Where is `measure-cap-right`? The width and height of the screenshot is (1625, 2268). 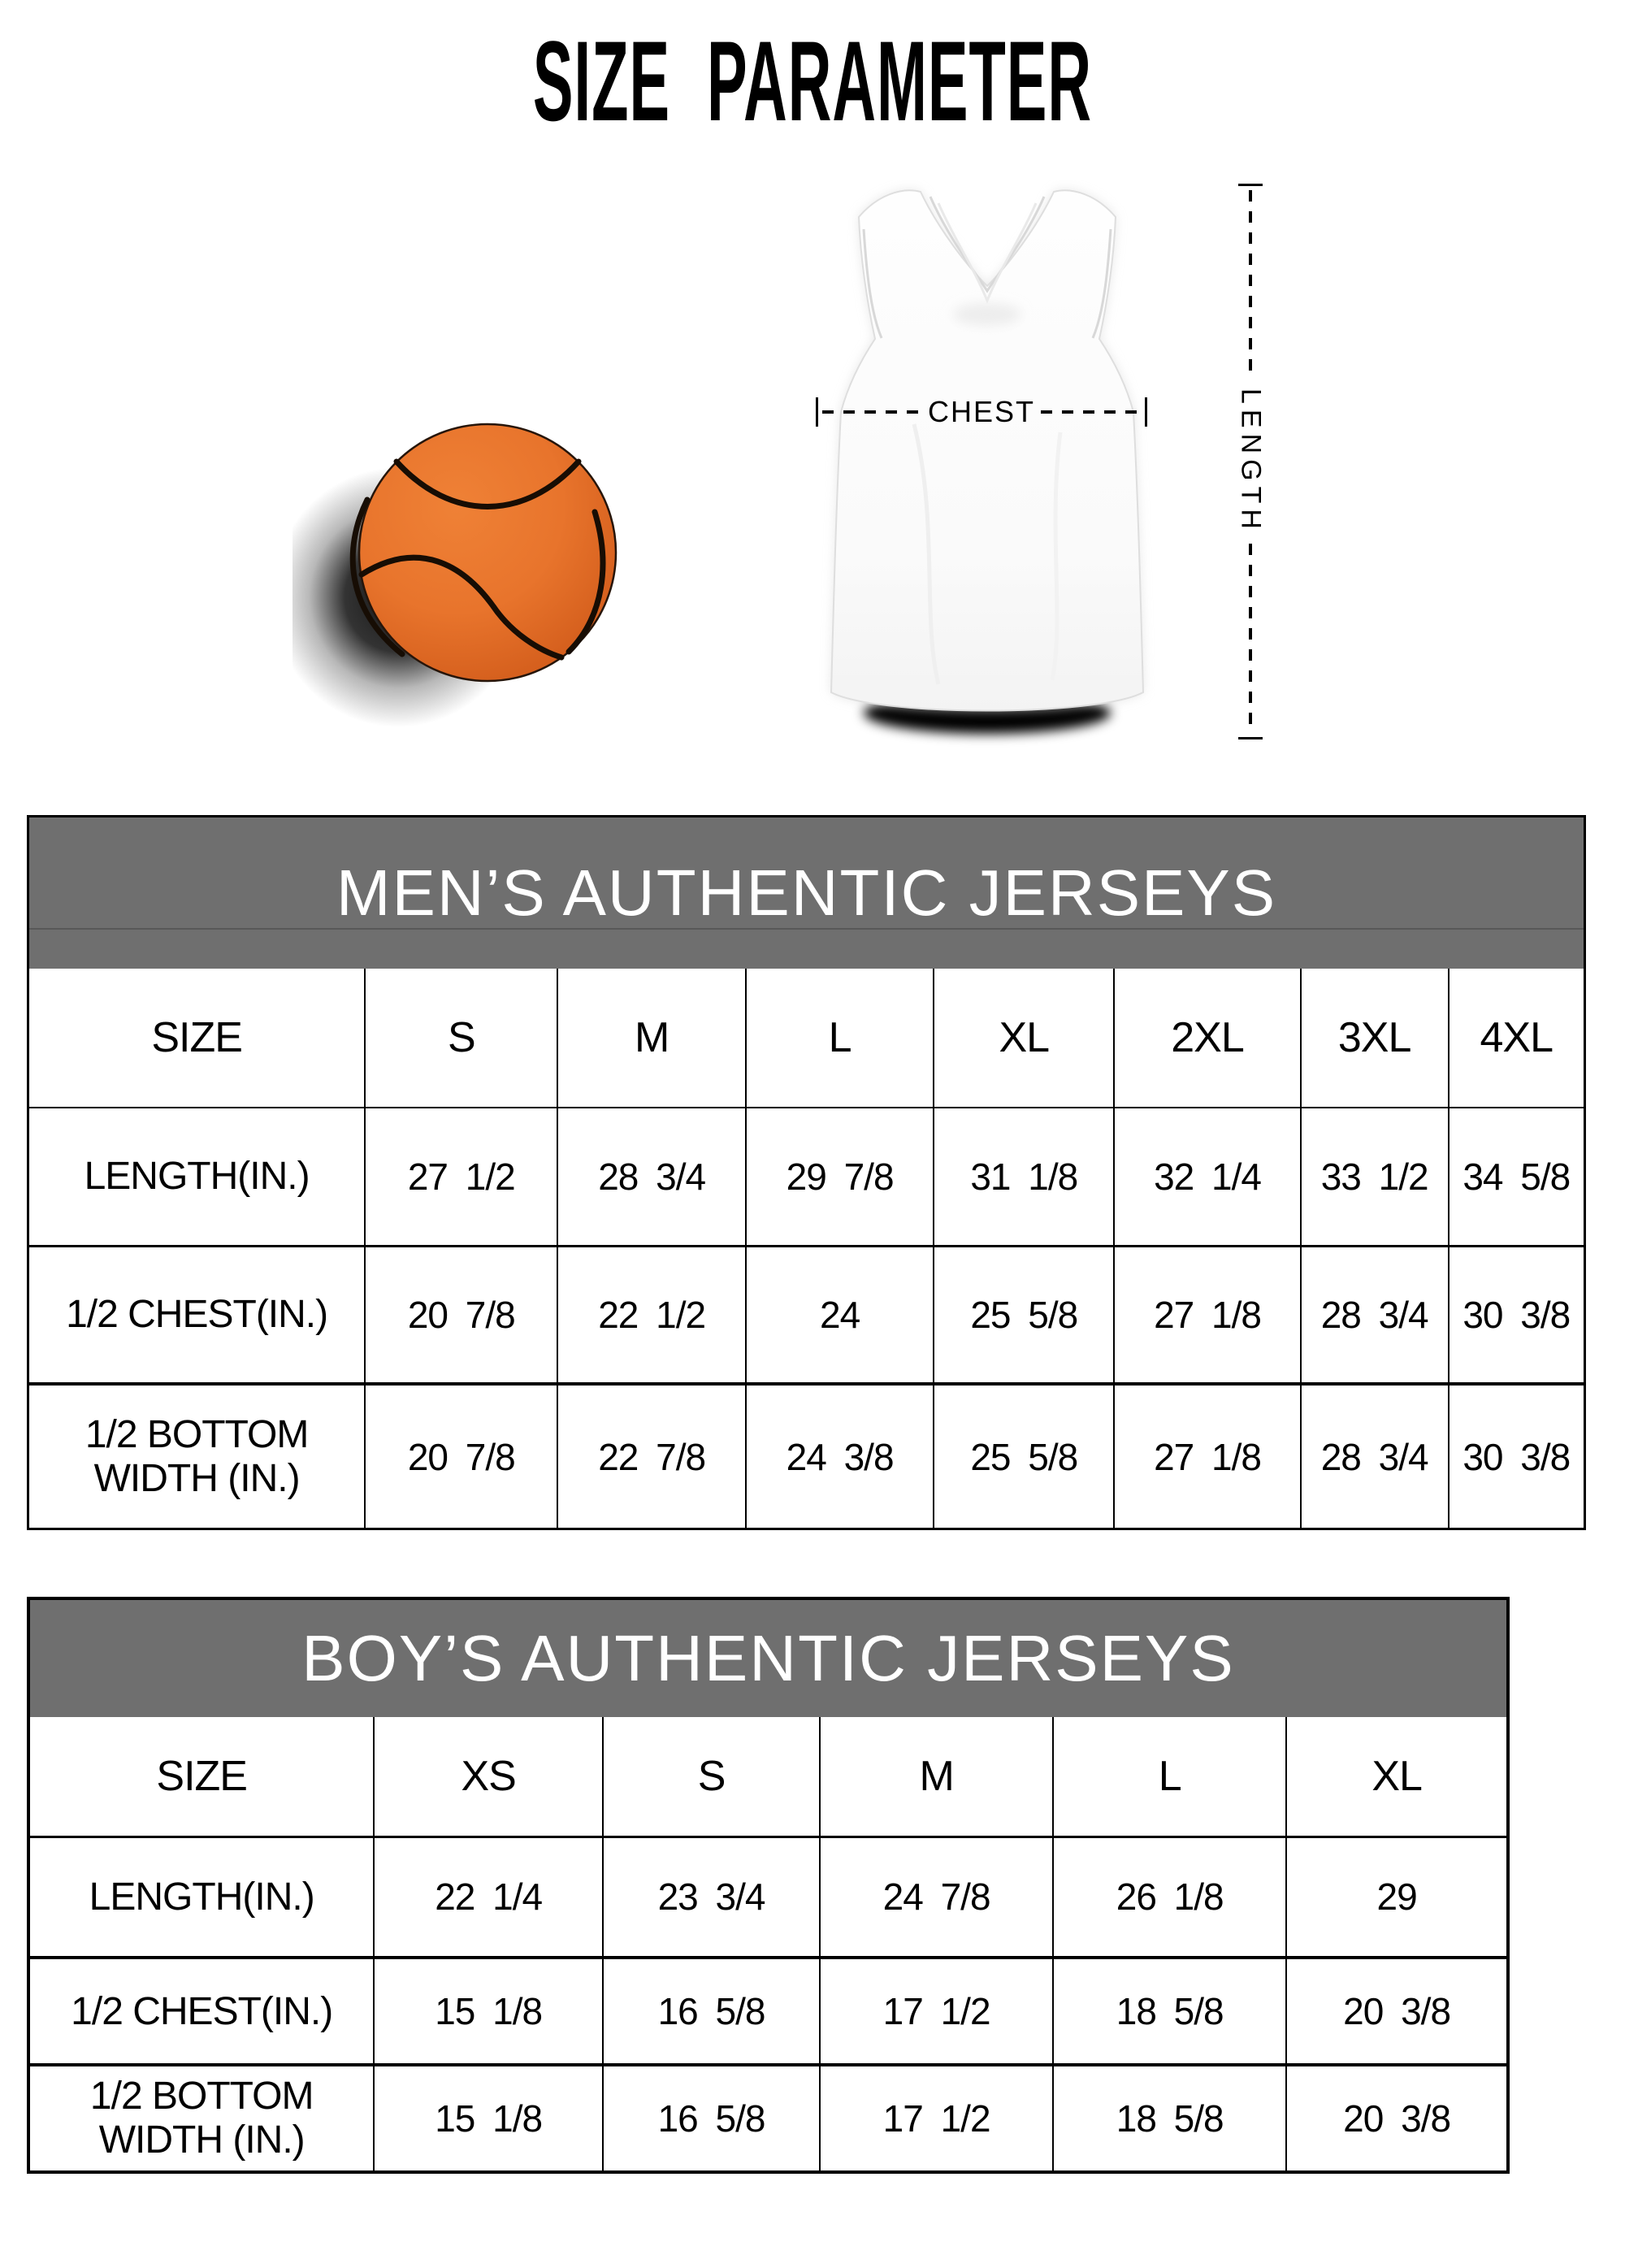 measure-cap-right is located at coordinates (1146, 412).